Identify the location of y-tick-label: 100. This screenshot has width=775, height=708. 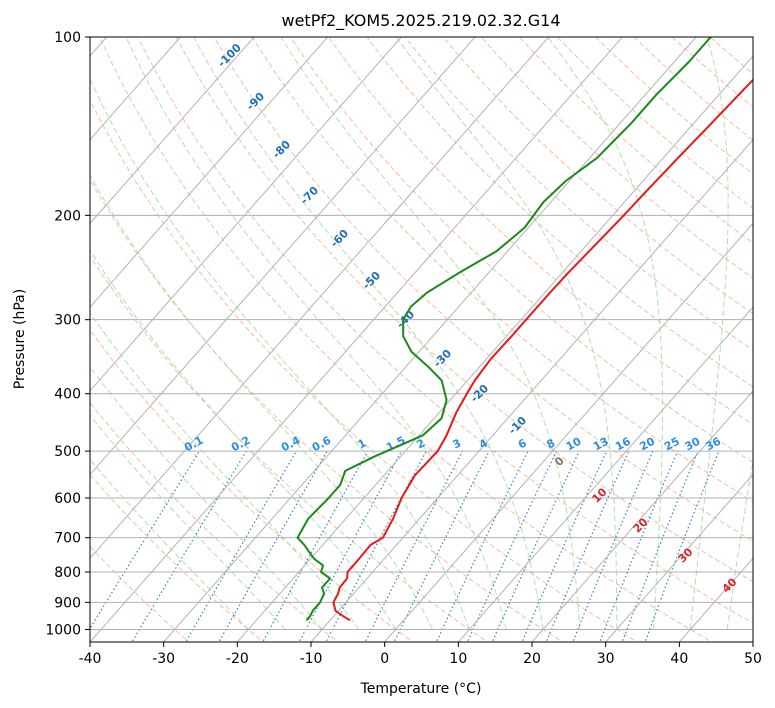
(67, 38).